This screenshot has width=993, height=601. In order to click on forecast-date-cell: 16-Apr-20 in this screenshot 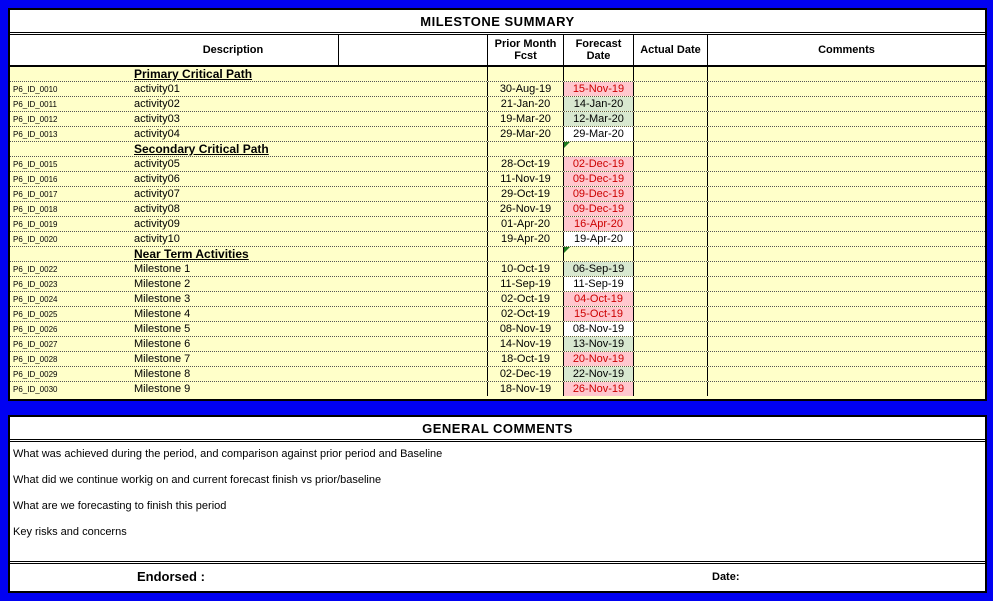, I will do `click(598, 224)`.